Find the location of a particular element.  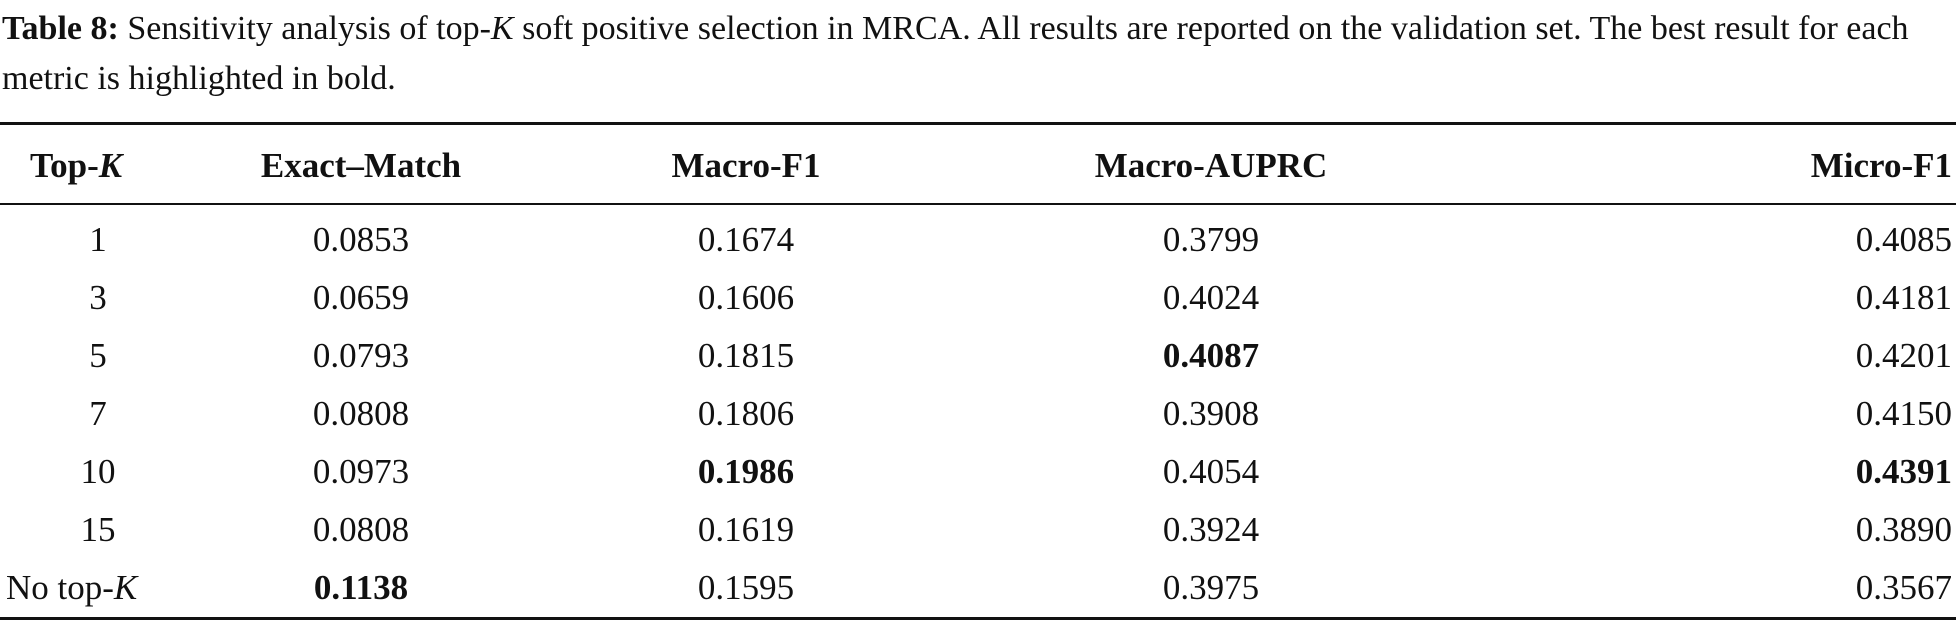

cell-micro-f1: 0.4181 is located at coordinates (1903, 297).